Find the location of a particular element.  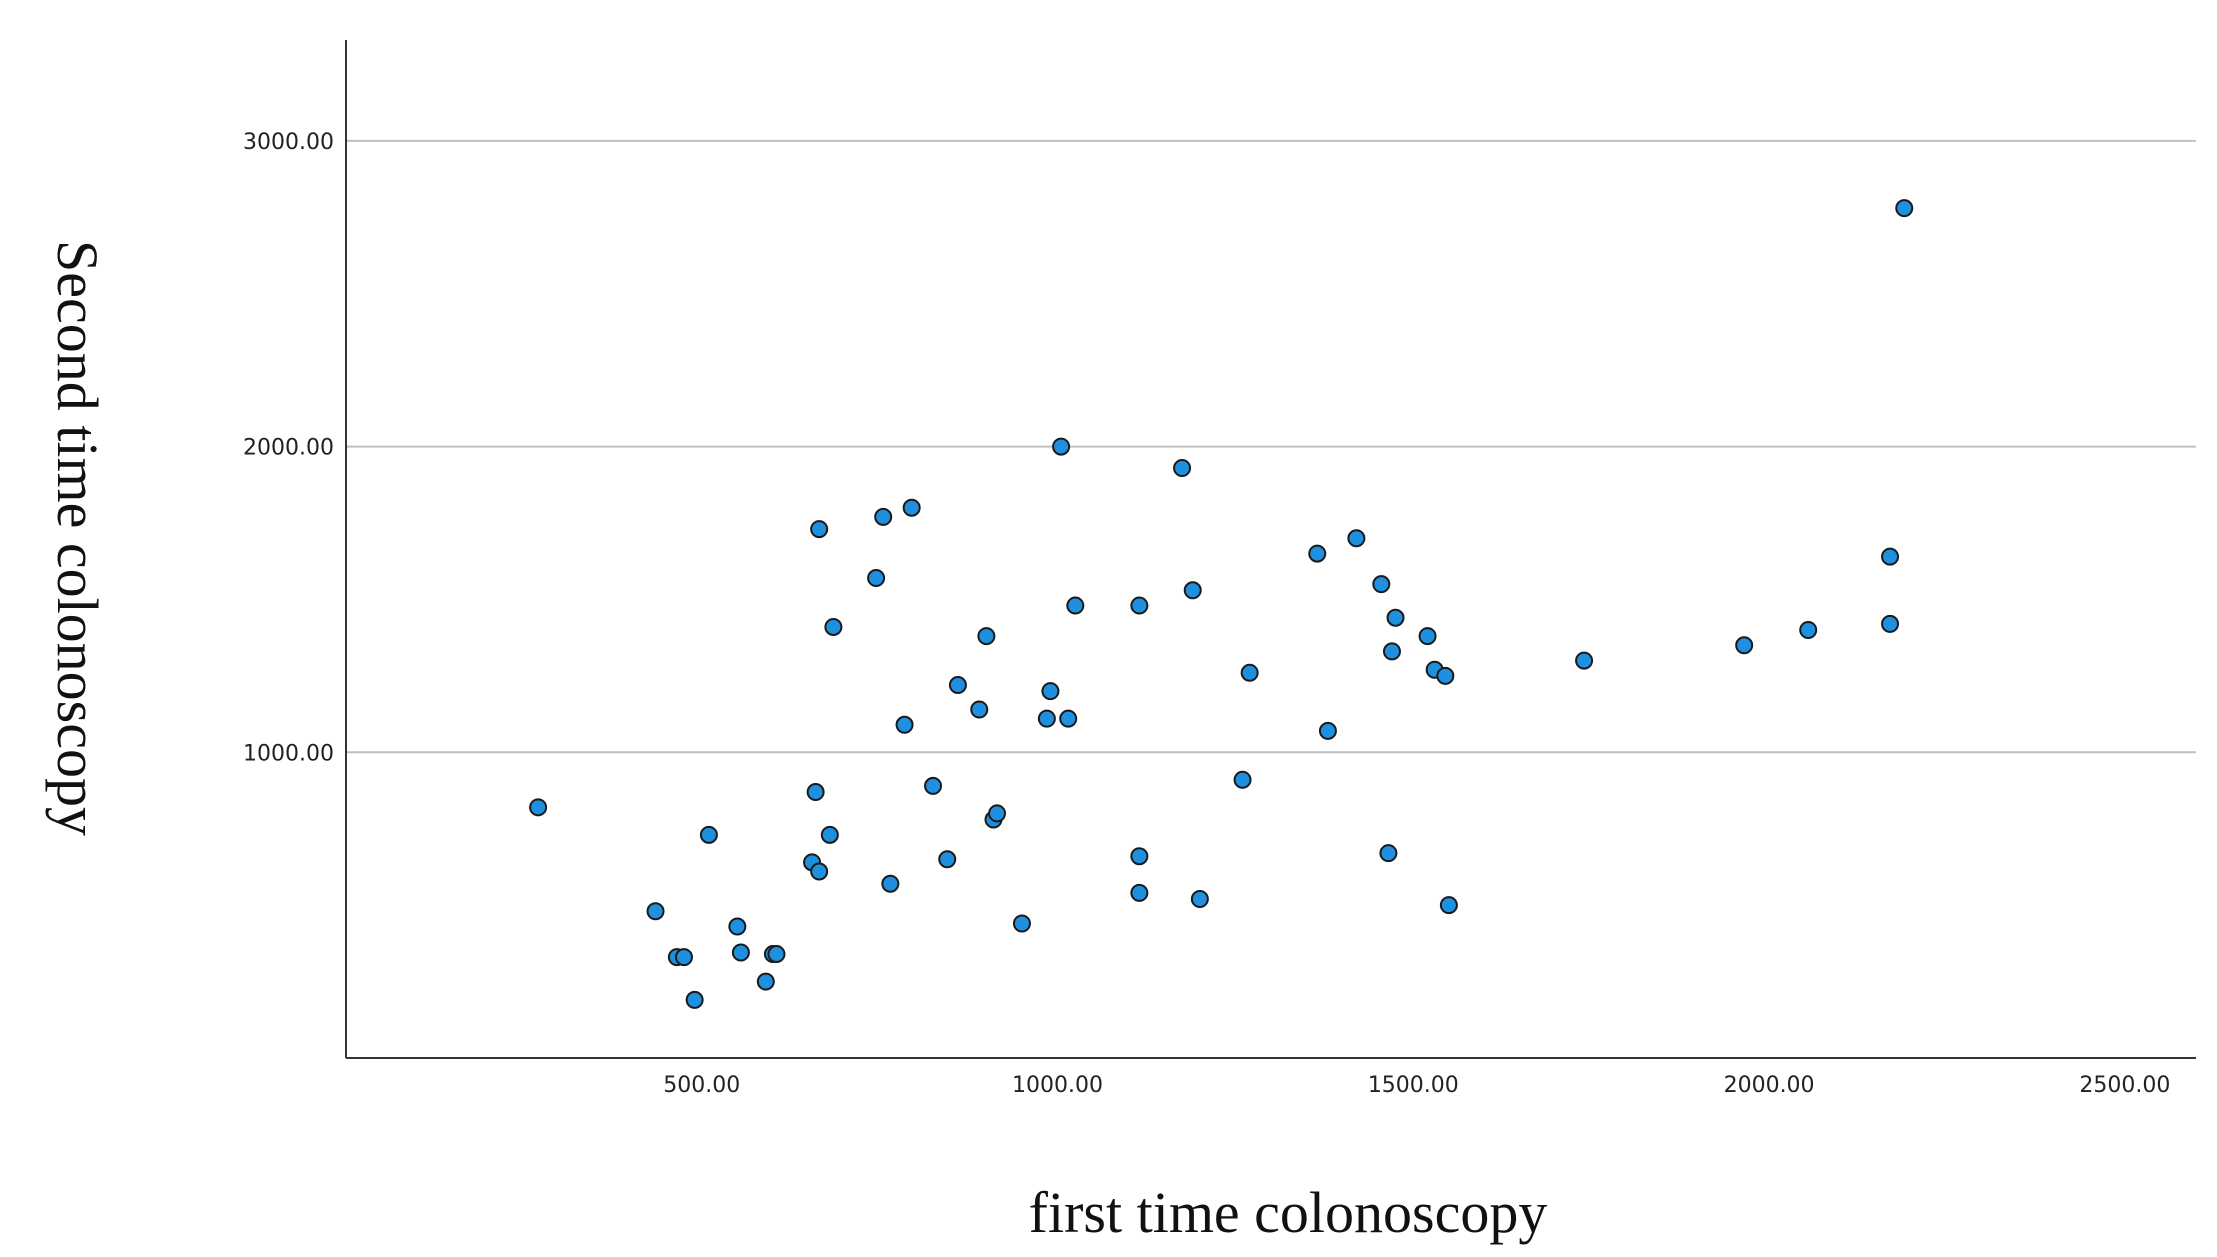

y-tick-label: 2000.00 is located at coordinates (288, 448).